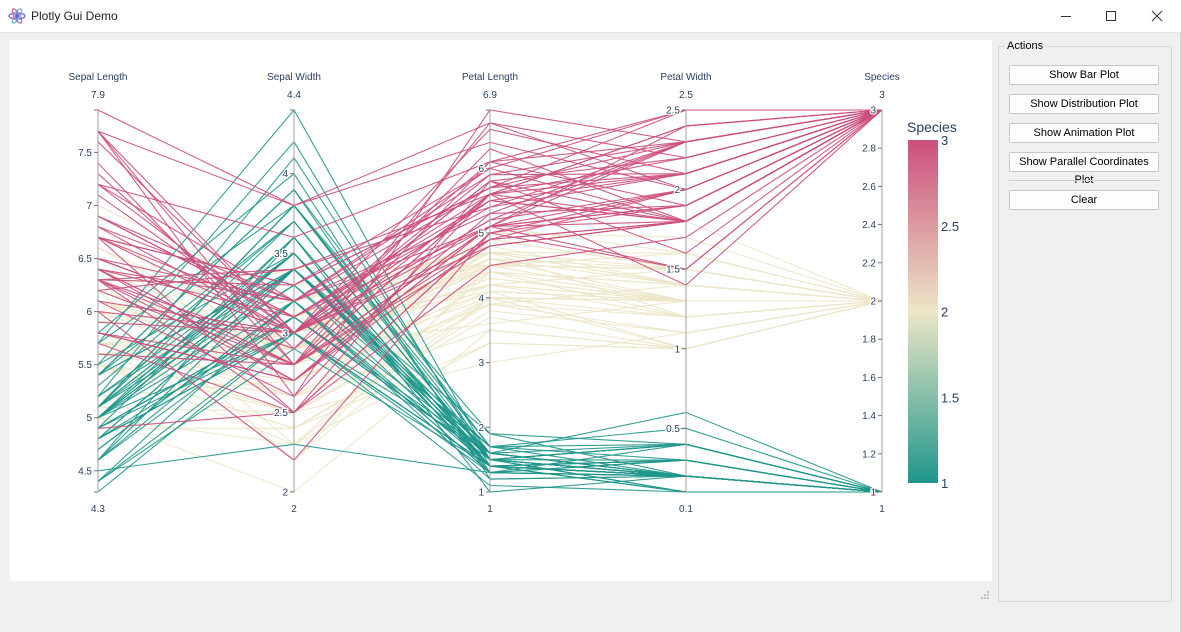 The image size is (1181, 632). Describe the element at coordinates (490, 95) in the screenshot. I see `axis-range-max-3: 6.9` at that location.